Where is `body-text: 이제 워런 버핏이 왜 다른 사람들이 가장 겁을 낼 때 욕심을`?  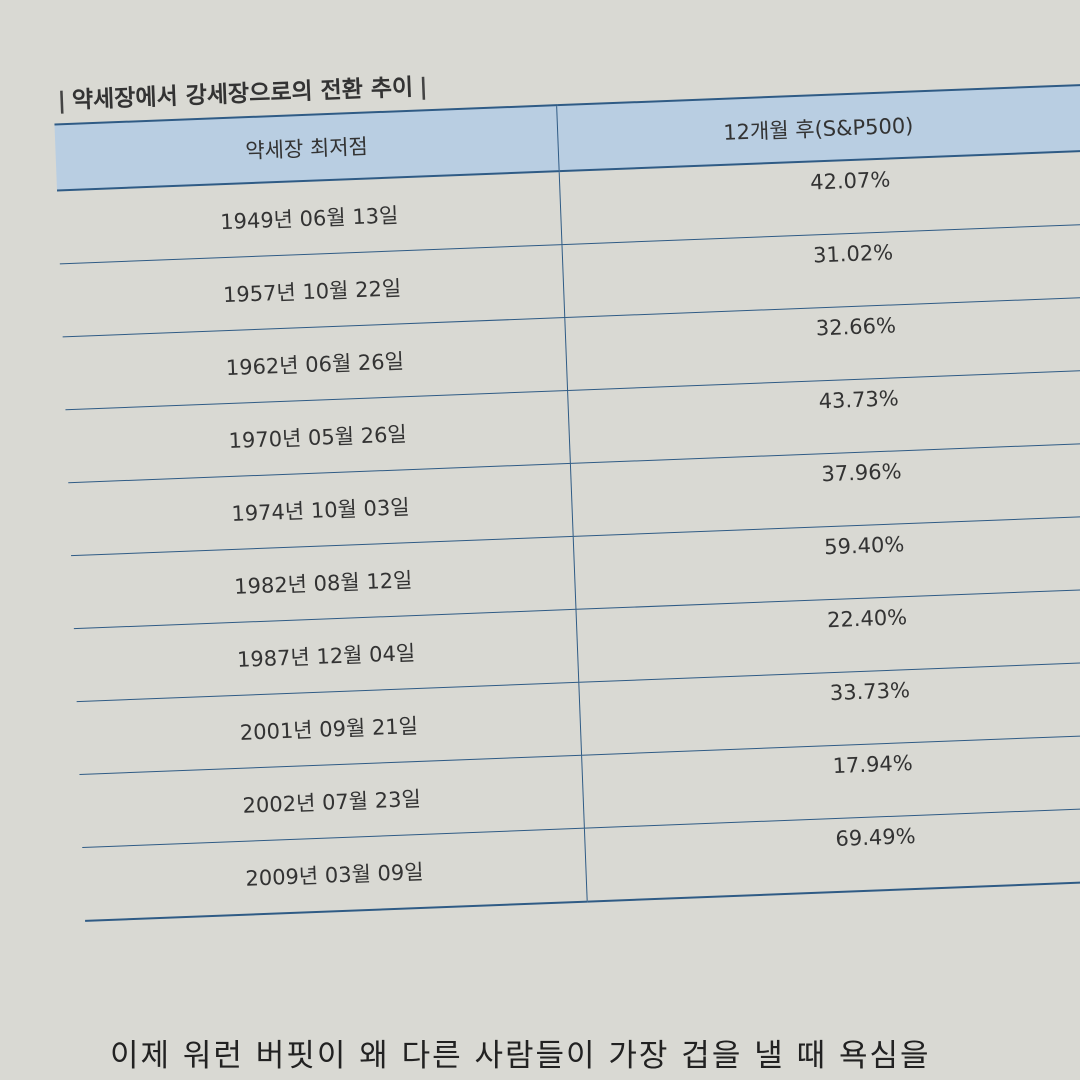 body-text: 이제 워런 버핏이 왜 다른 사람들이 가장 겁을 낼 때 욕심을 is located at coordinates (520, 1056).